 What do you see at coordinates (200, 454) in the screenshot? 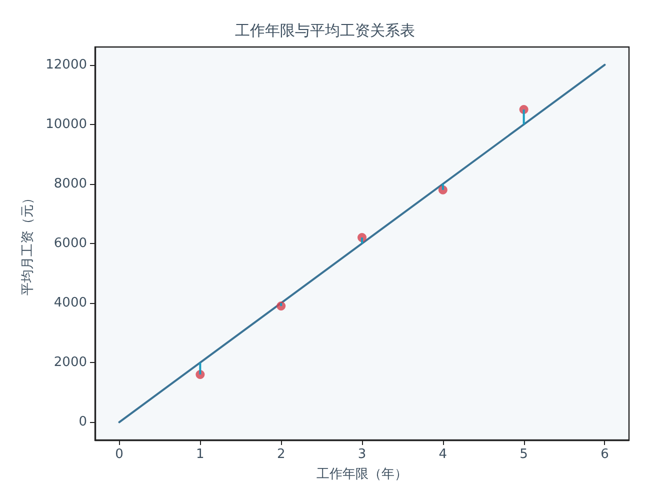
I see `x-tick-label: 1` at bounding box center [200, 454].